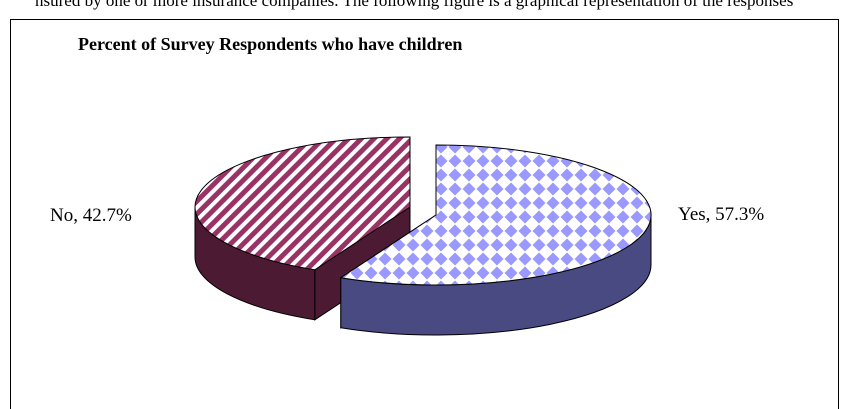  What do you see at coordinates (302, 203) in the screenshot?
I see `slice-top-no` at bounding box center [302, 203].